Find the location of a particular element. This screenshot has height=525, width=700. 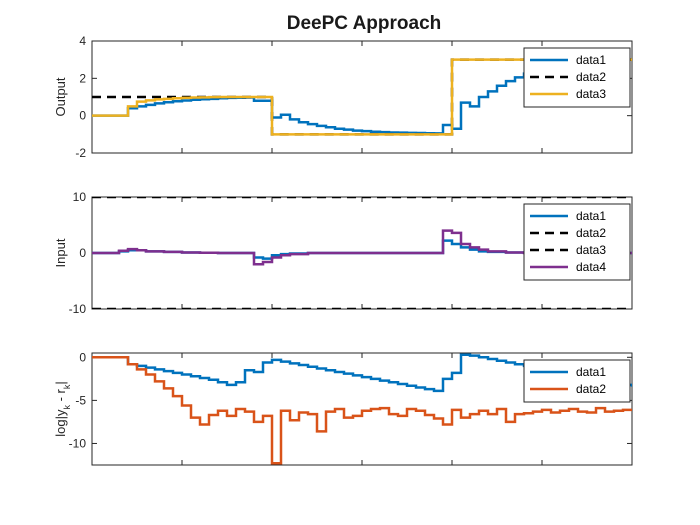

legend-entry-data4: data4 is located at coordinates (591, 267).